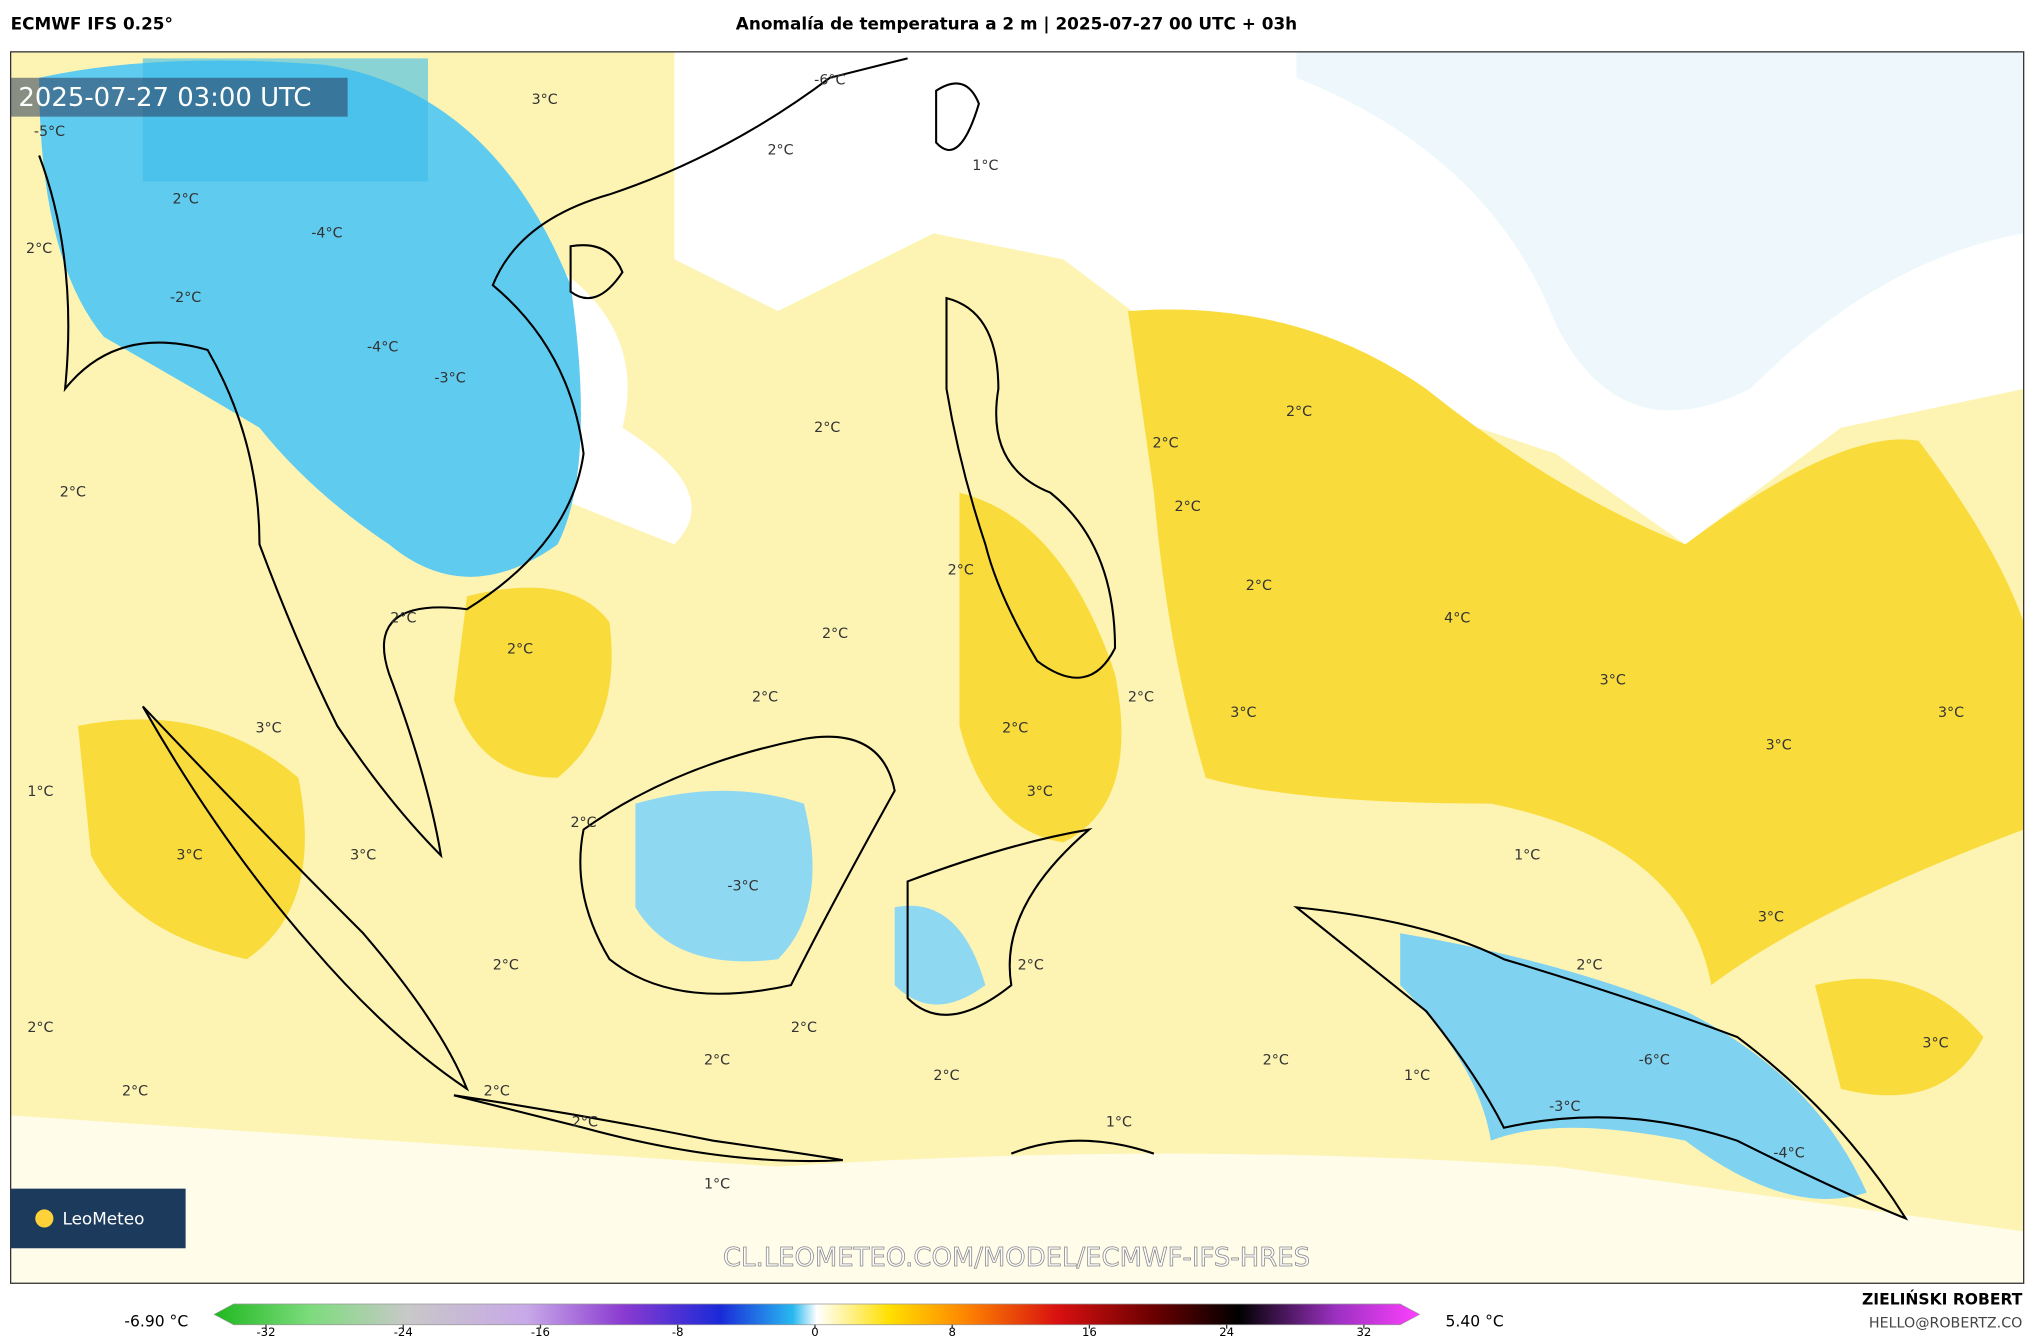 Image resolution: width=2033 pixels, height=1339 pixels. What do you see at coordinates (185, 298) in the screenshot?
I see `contour-label: -2°C` at bounding box center [185, 298].